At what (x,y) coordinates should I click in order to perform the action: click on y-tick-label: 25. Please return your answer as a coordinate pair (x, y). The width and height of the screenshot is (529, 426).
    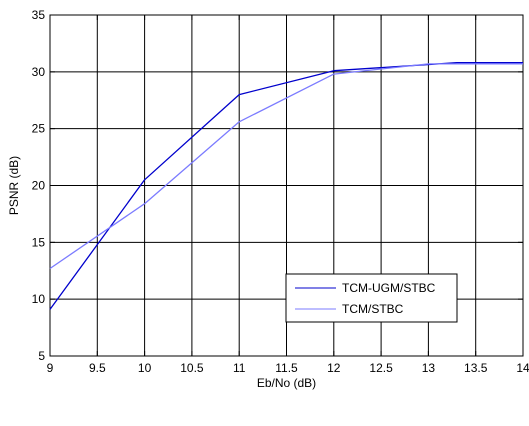
    Looking at the image, I should click on (39, 129).